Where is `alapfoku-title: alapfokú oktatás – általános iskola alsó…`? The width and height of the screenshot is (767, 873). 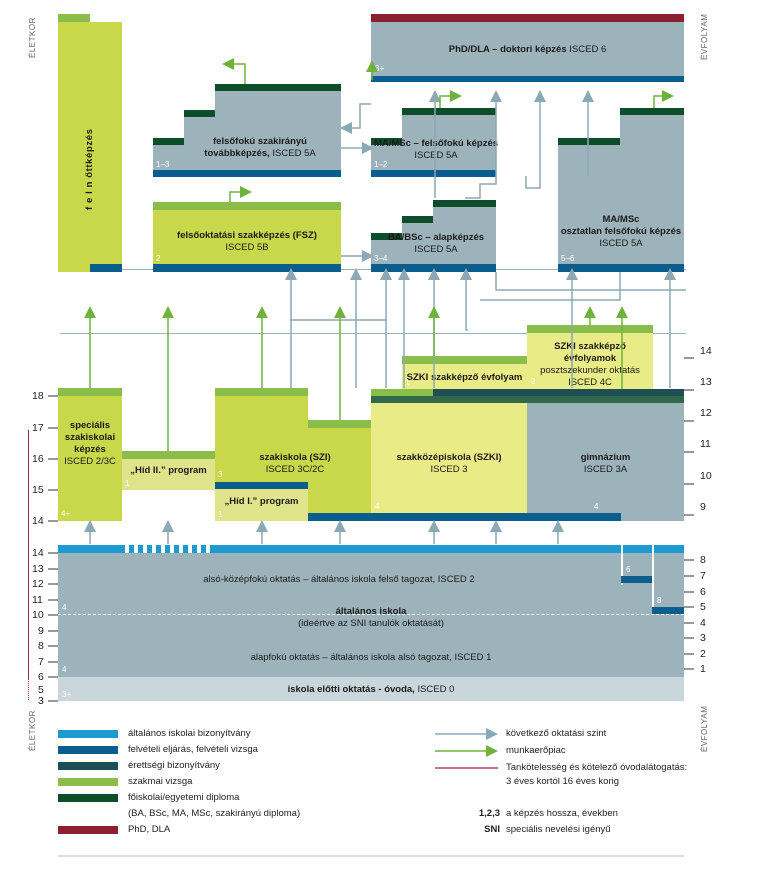 alapfoku-title: alapfokú oktatás – általános iskola alsó… is located at coordinates (371, 657).